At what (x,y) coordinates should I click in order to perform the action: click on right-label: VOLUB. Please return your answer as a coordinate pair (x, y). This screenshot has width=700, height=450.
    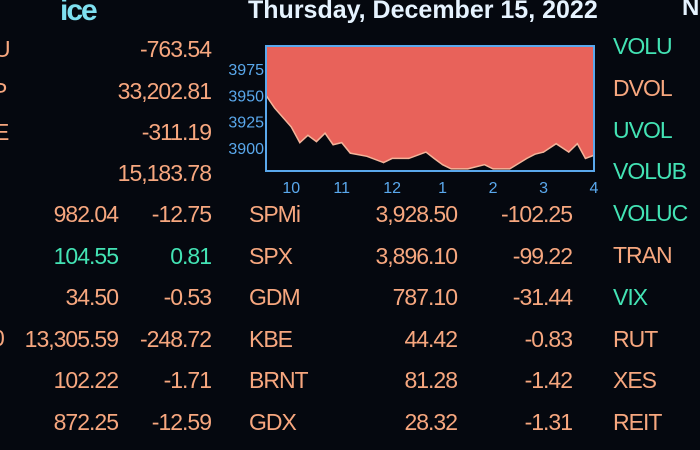
    Looking at the image, I should click on (650, 171).